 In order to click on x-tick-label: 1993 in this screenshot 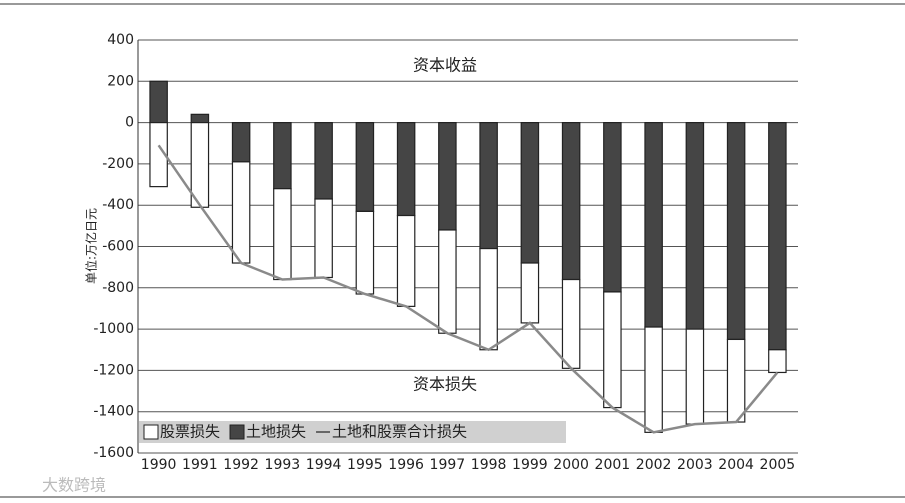, I will do `click(283, 465)`.